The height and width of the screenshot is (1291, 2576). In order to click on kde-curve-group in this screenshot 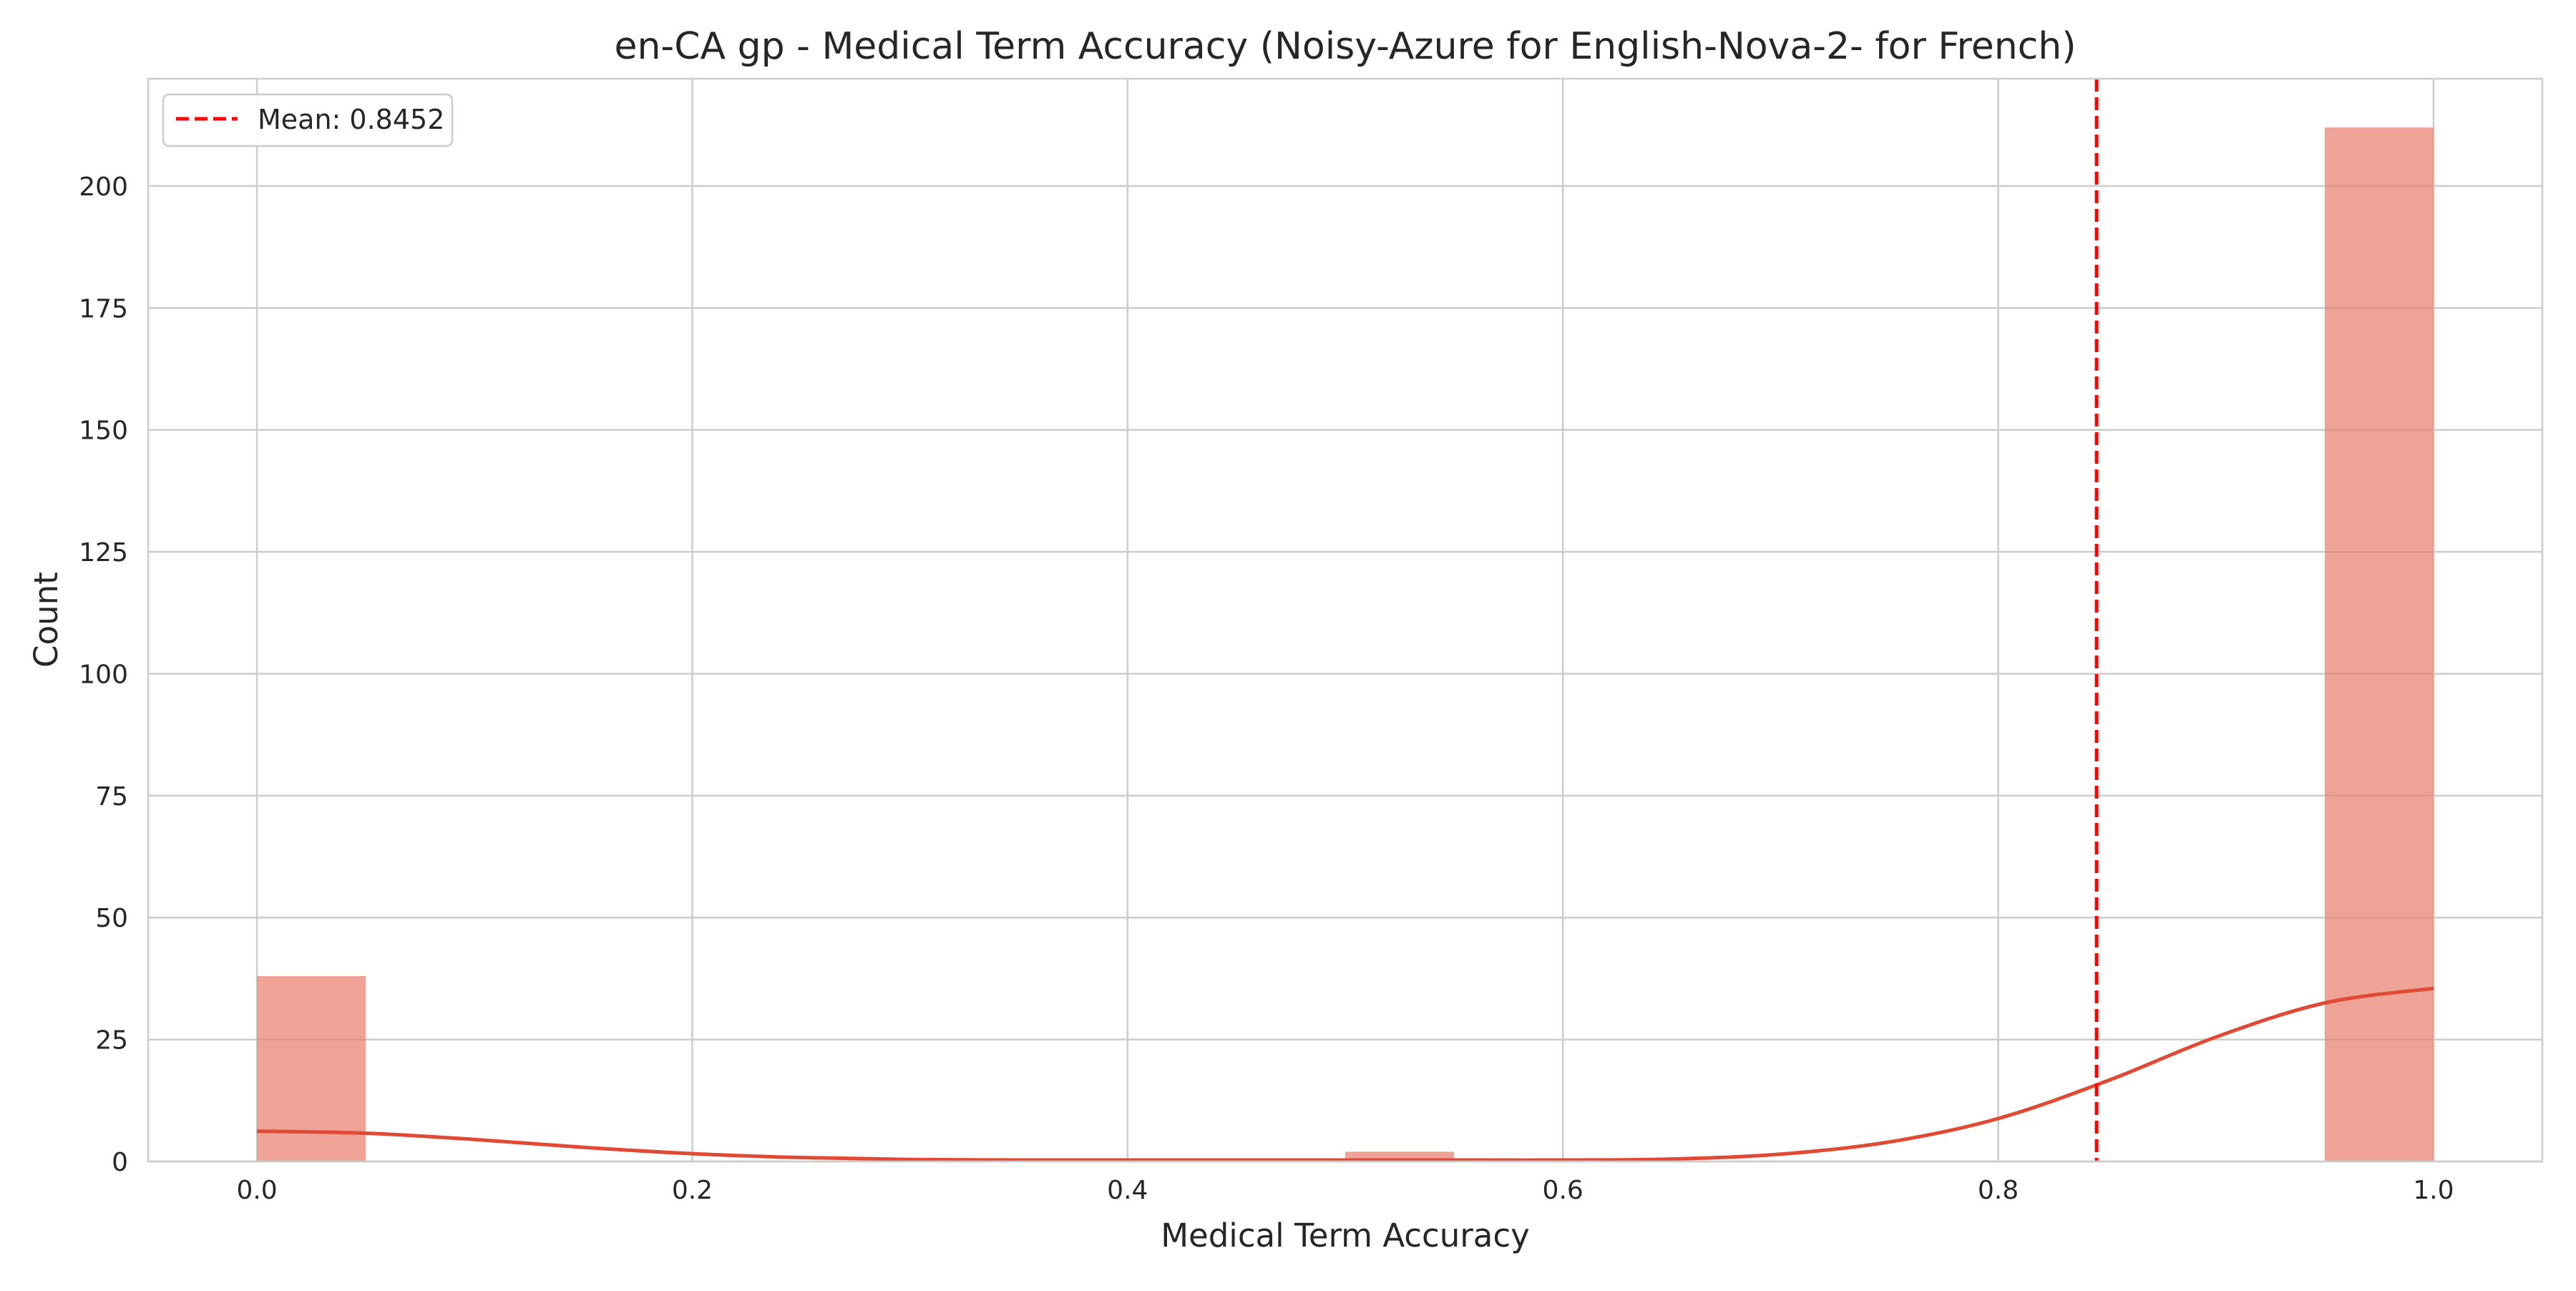, I will do `click(1345, 1074)`.